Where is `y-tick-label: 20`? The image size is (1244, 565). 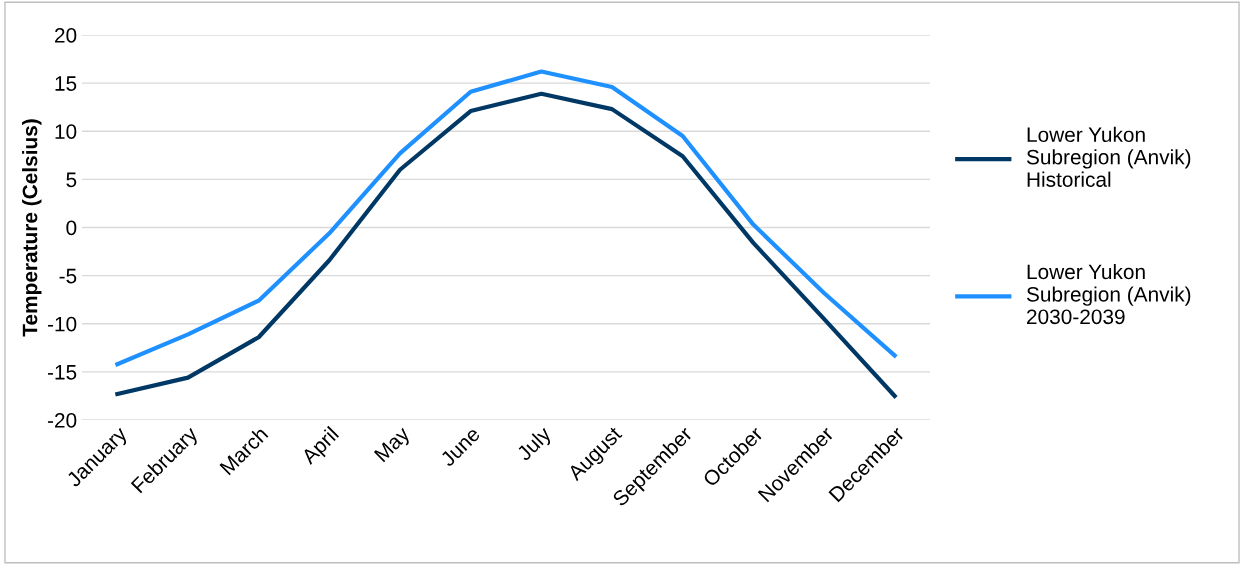
y-tick-label: 20 is located at coordinates (66, 35).